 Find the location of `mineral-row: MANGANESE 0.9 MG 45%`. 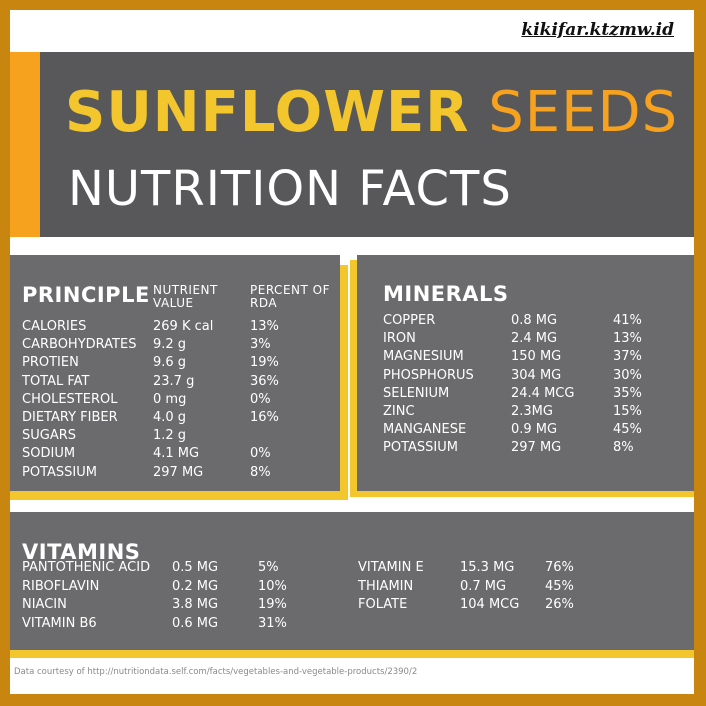

mineral-row: MANGANESE 0.9 MG 45% is located at coordinates (525, 430).